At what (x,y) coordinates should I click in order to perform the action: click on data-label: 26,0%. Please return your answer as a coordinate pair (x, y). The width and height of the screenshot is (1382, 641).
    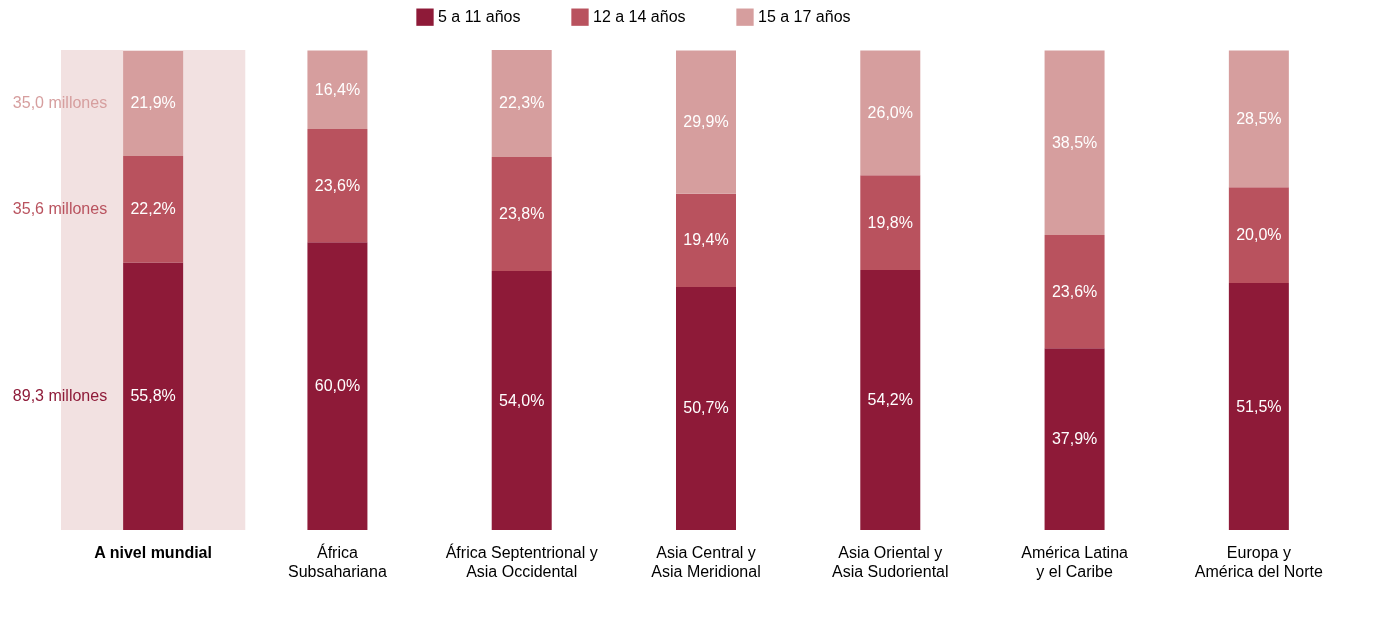
    Looking at the image, I should click on (890, 112).